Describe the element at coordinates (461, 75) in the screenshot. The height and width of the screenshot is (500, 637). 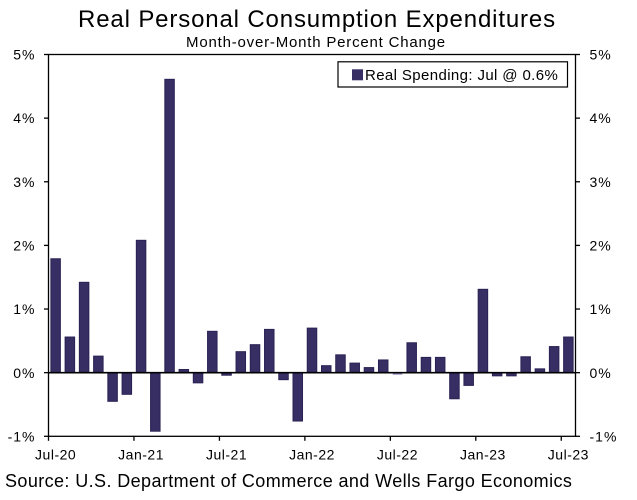
I see `svg-text: Real Spending: Jul @ 0.6%` at that location.